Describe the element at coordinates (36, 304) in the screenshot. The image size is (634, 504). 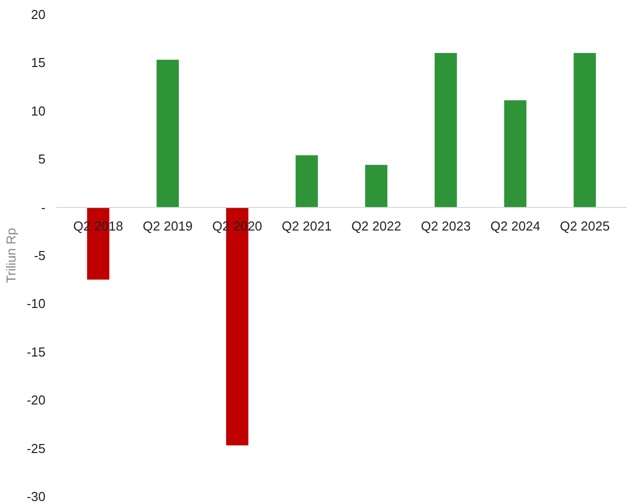
I see `y-tick-label: -10` at that location.